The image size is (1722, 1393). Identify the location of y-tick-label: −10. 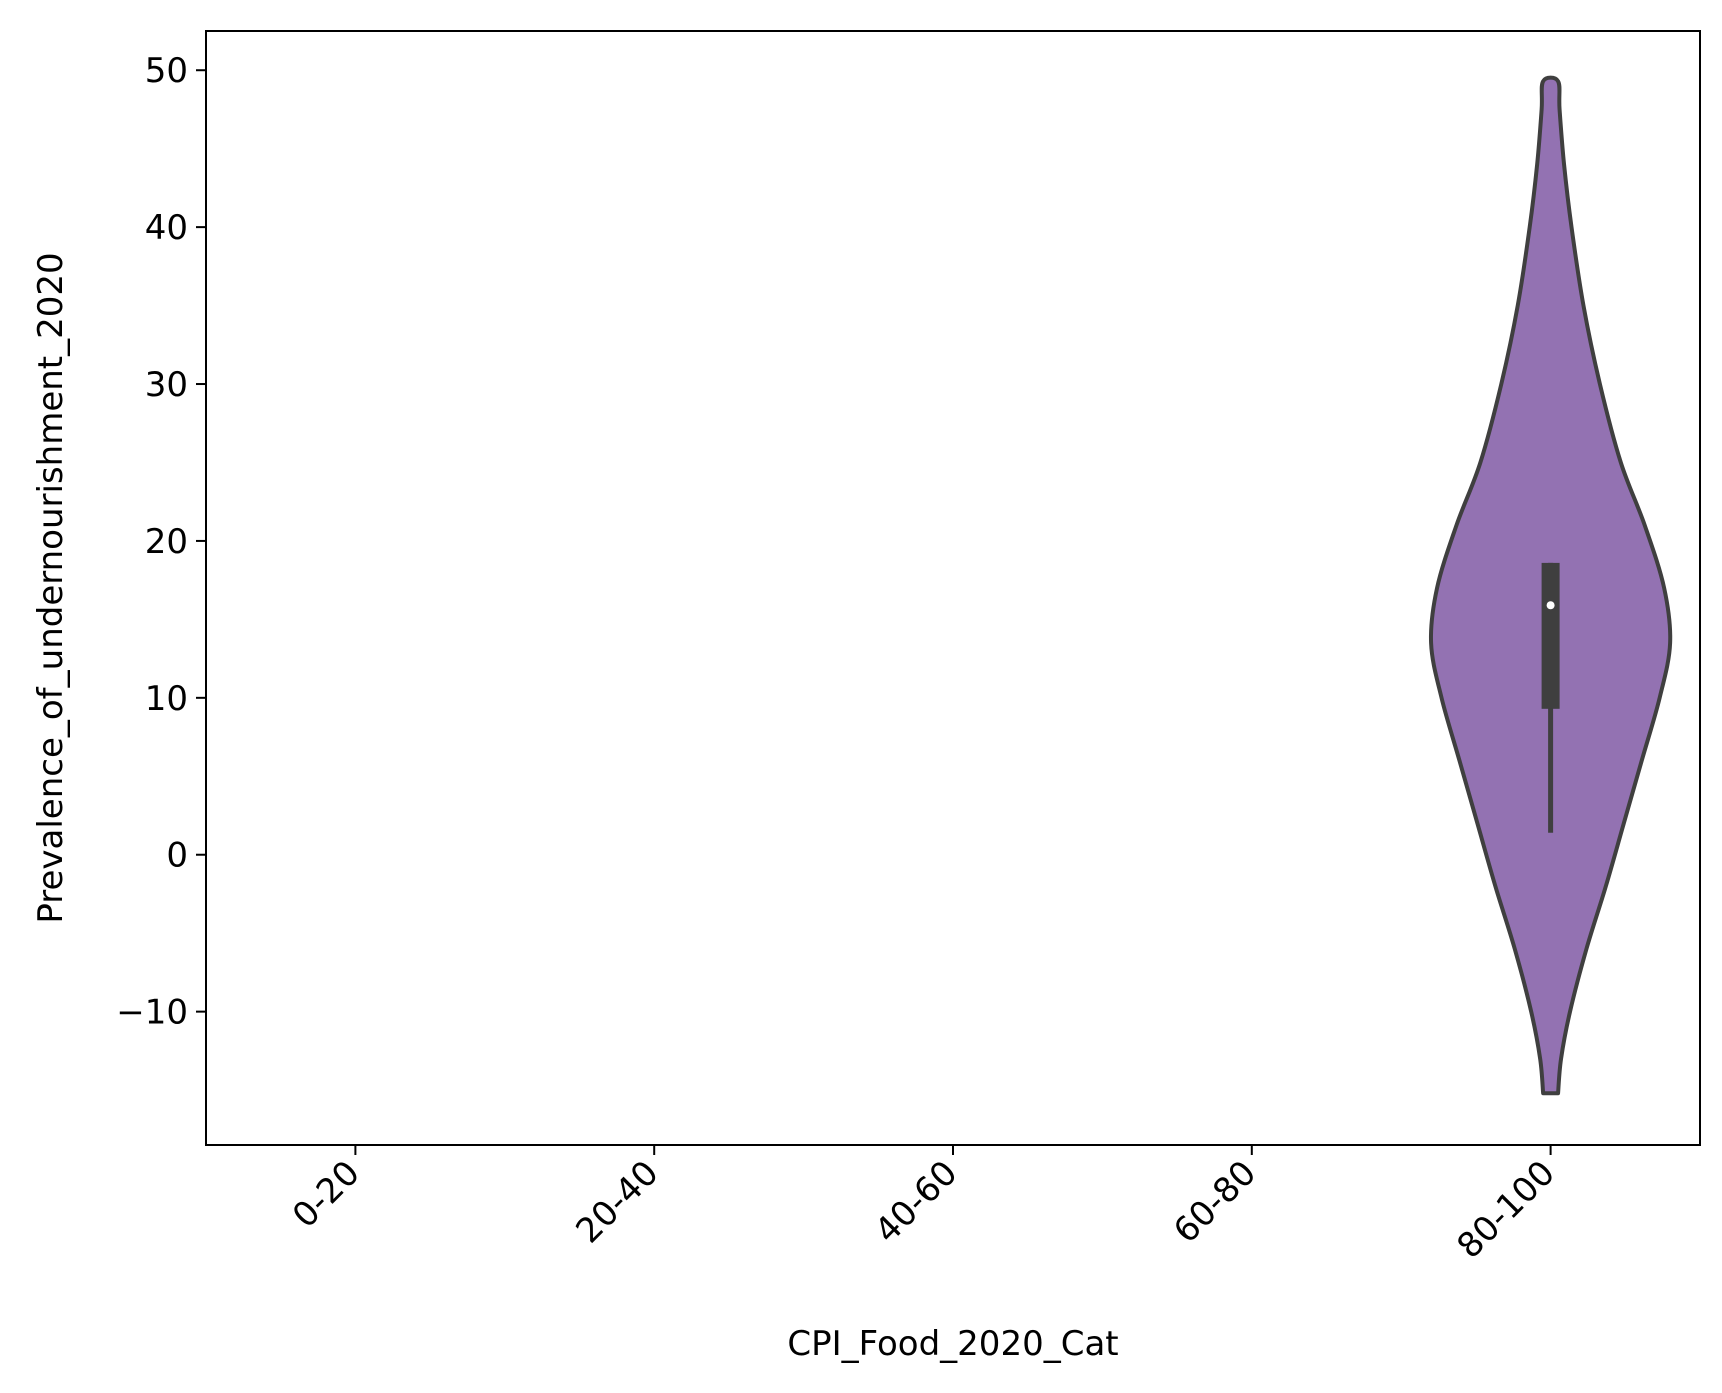
(152, 1013).